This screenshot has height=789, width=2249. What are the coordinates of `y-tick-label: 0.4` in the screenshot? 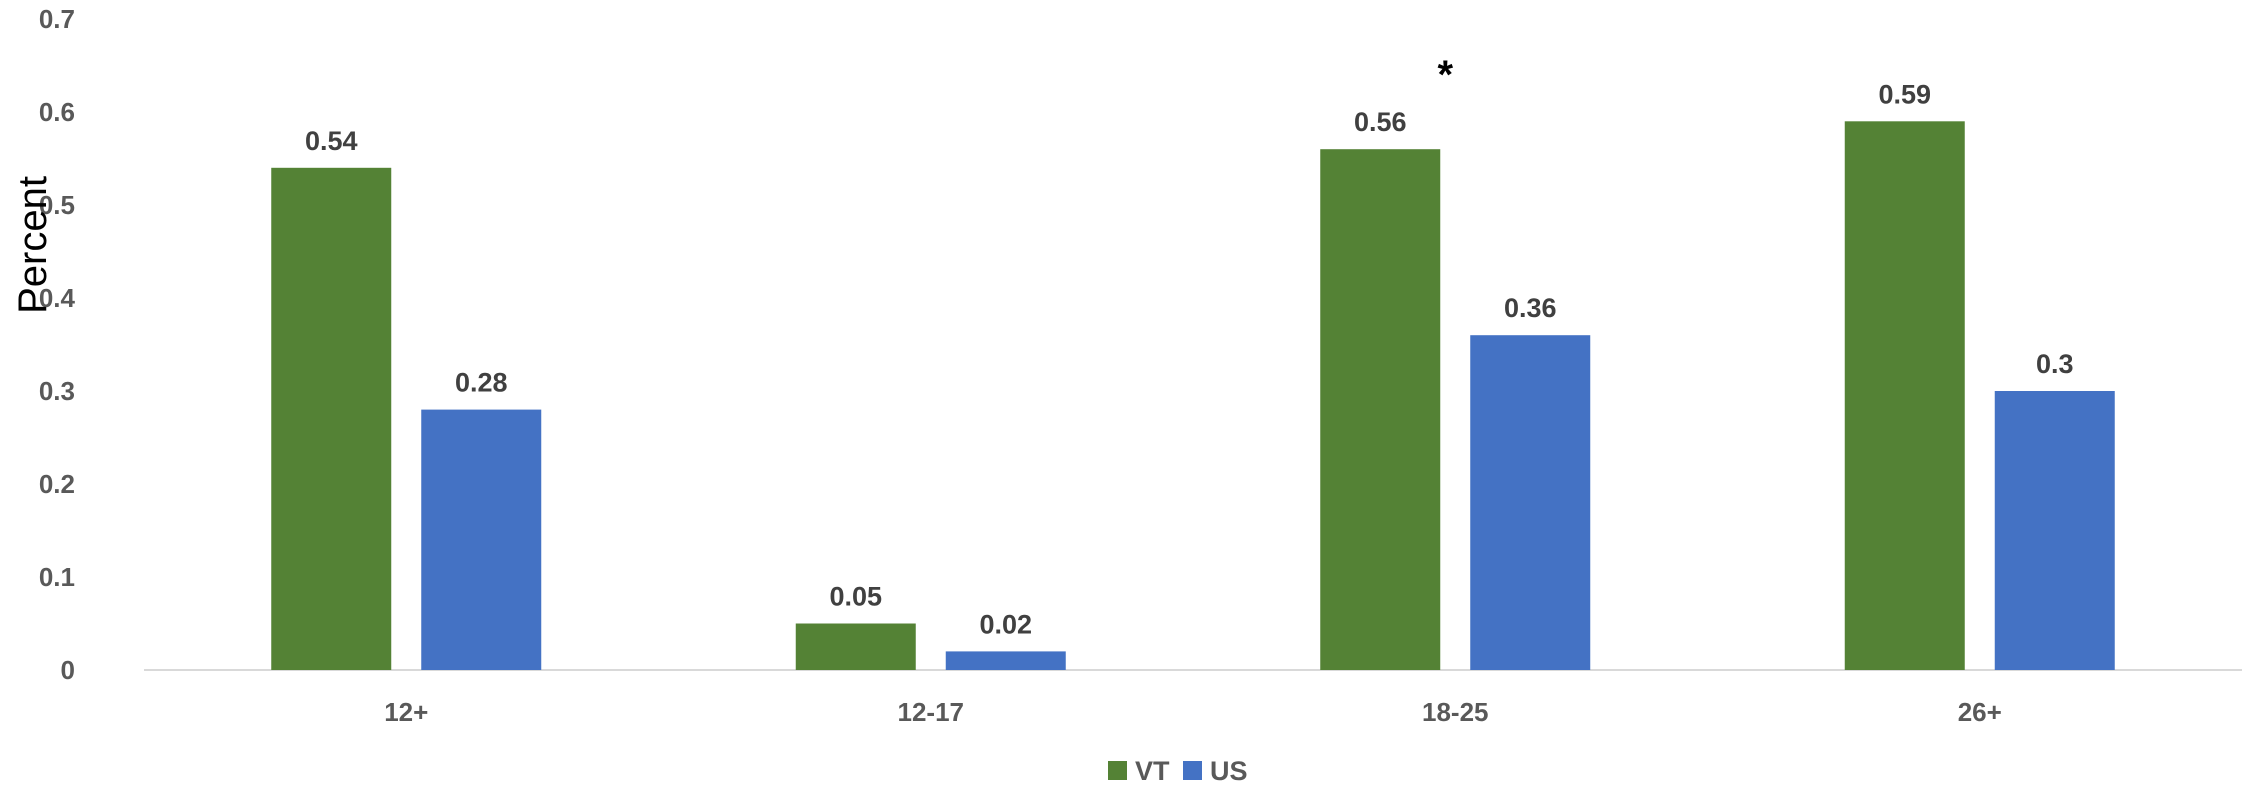 It's located at (57, 298).